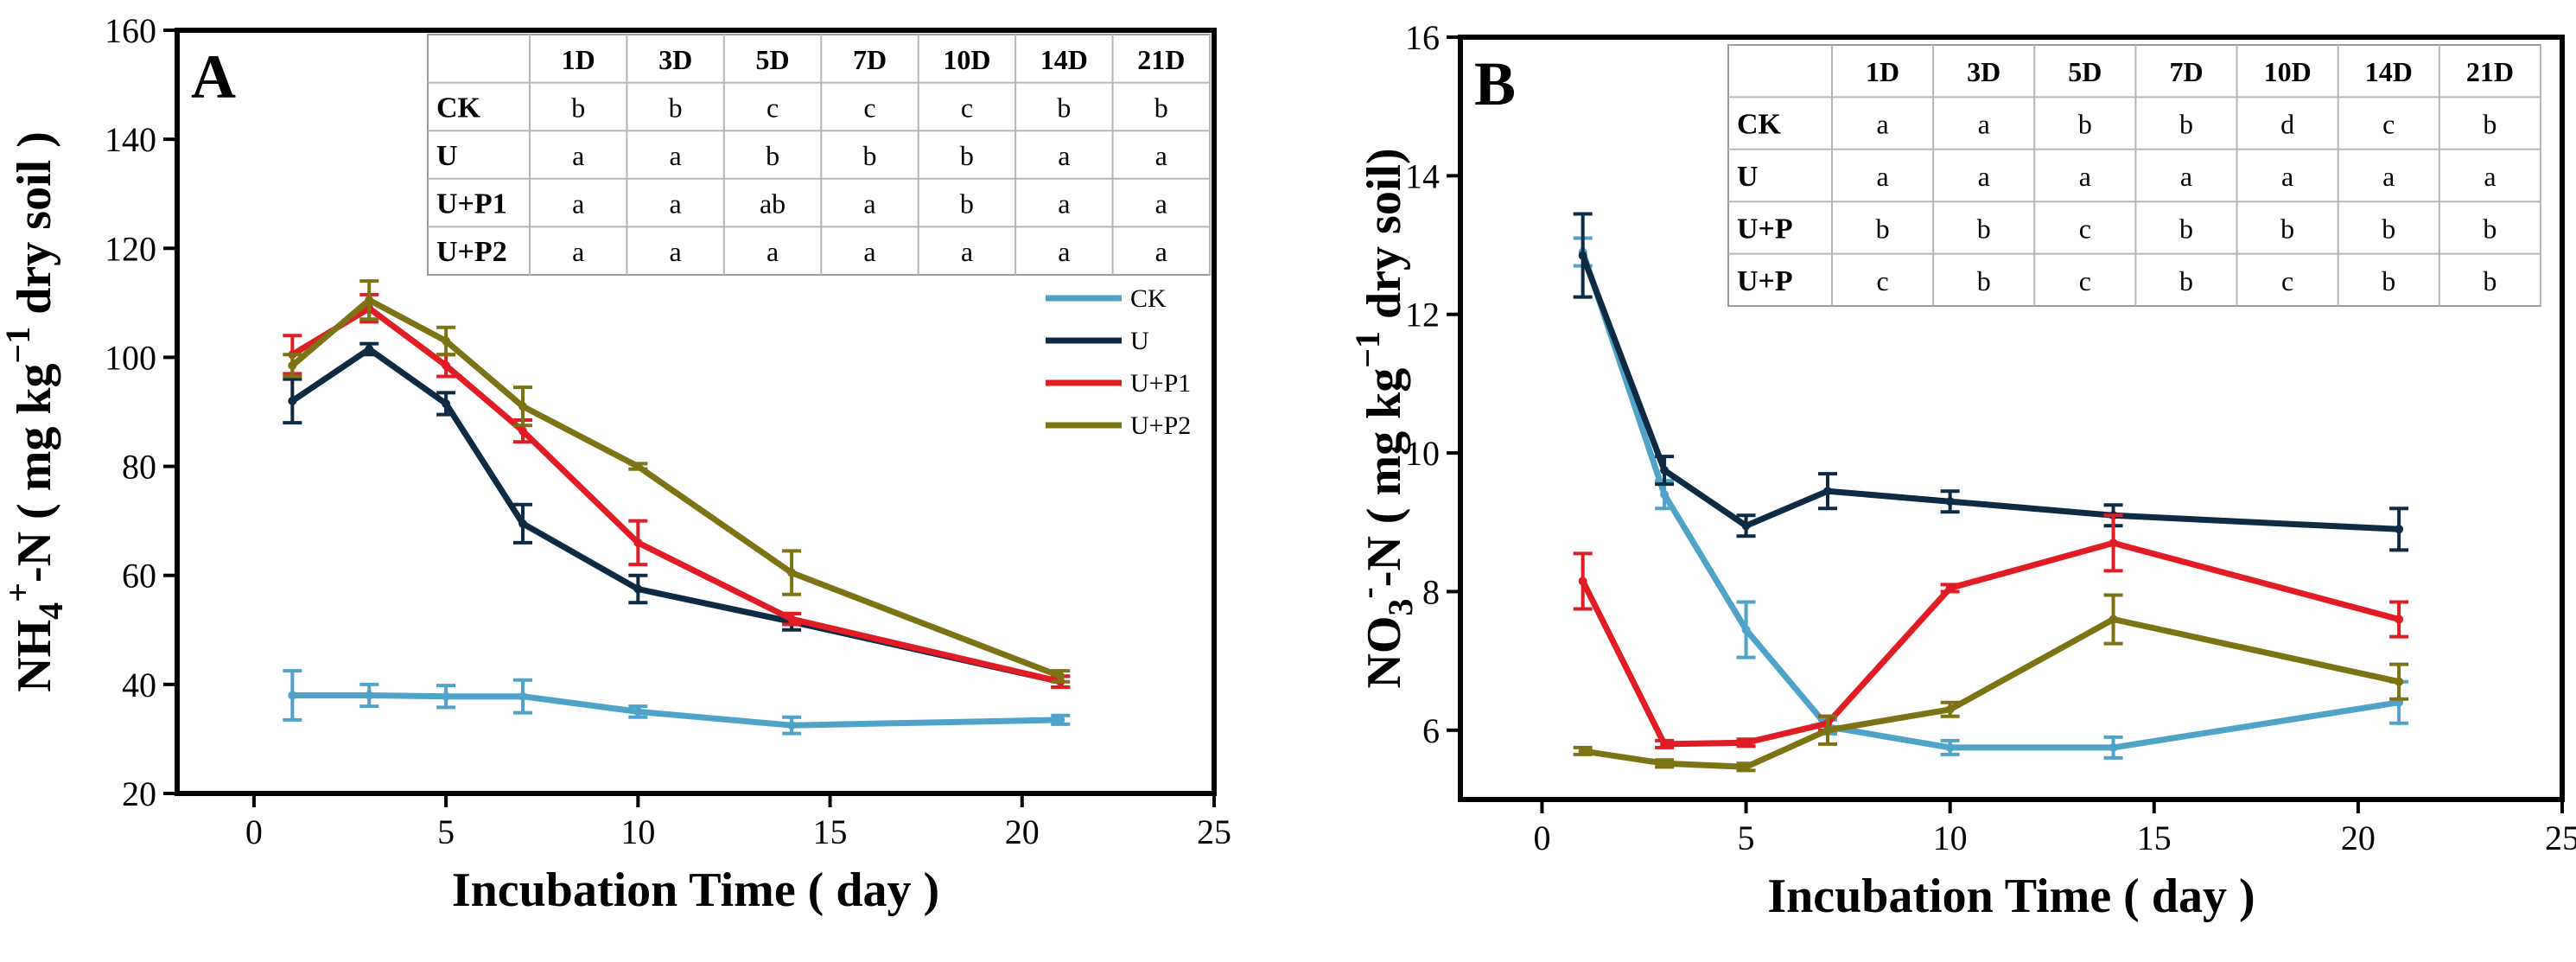  I want to click on table-row-label: CK, so click(1760, 125).